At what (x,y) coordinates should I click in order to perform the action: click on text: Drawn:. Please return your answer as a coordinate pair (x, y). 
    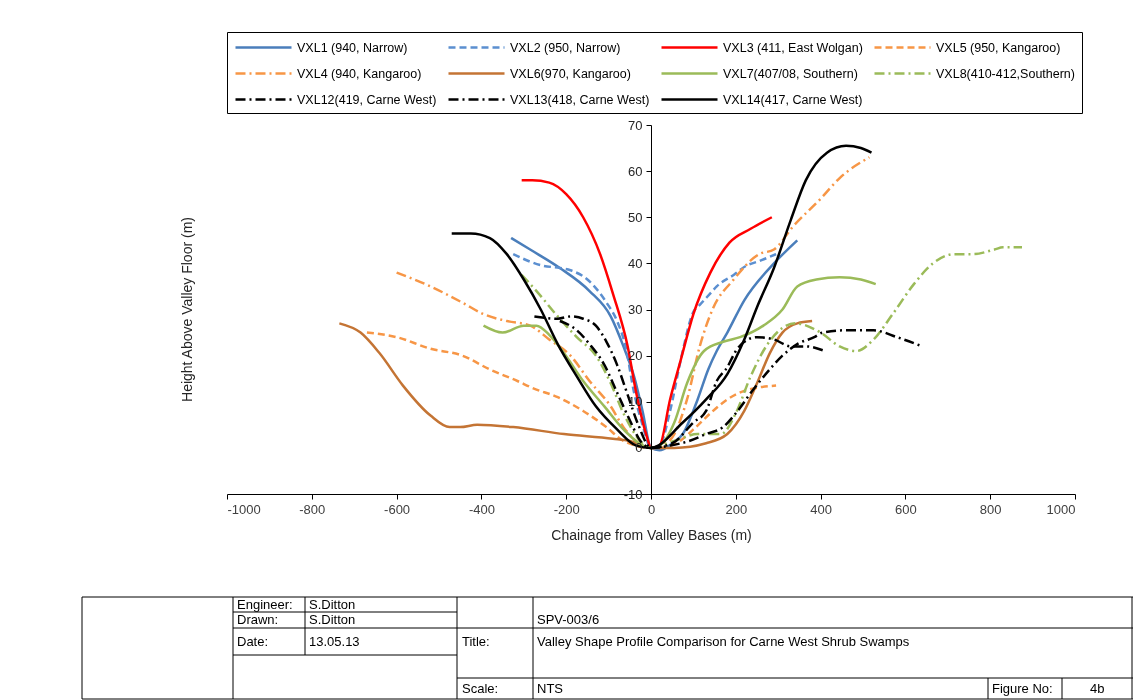
    Looking at the image, I should click on (258, 619).